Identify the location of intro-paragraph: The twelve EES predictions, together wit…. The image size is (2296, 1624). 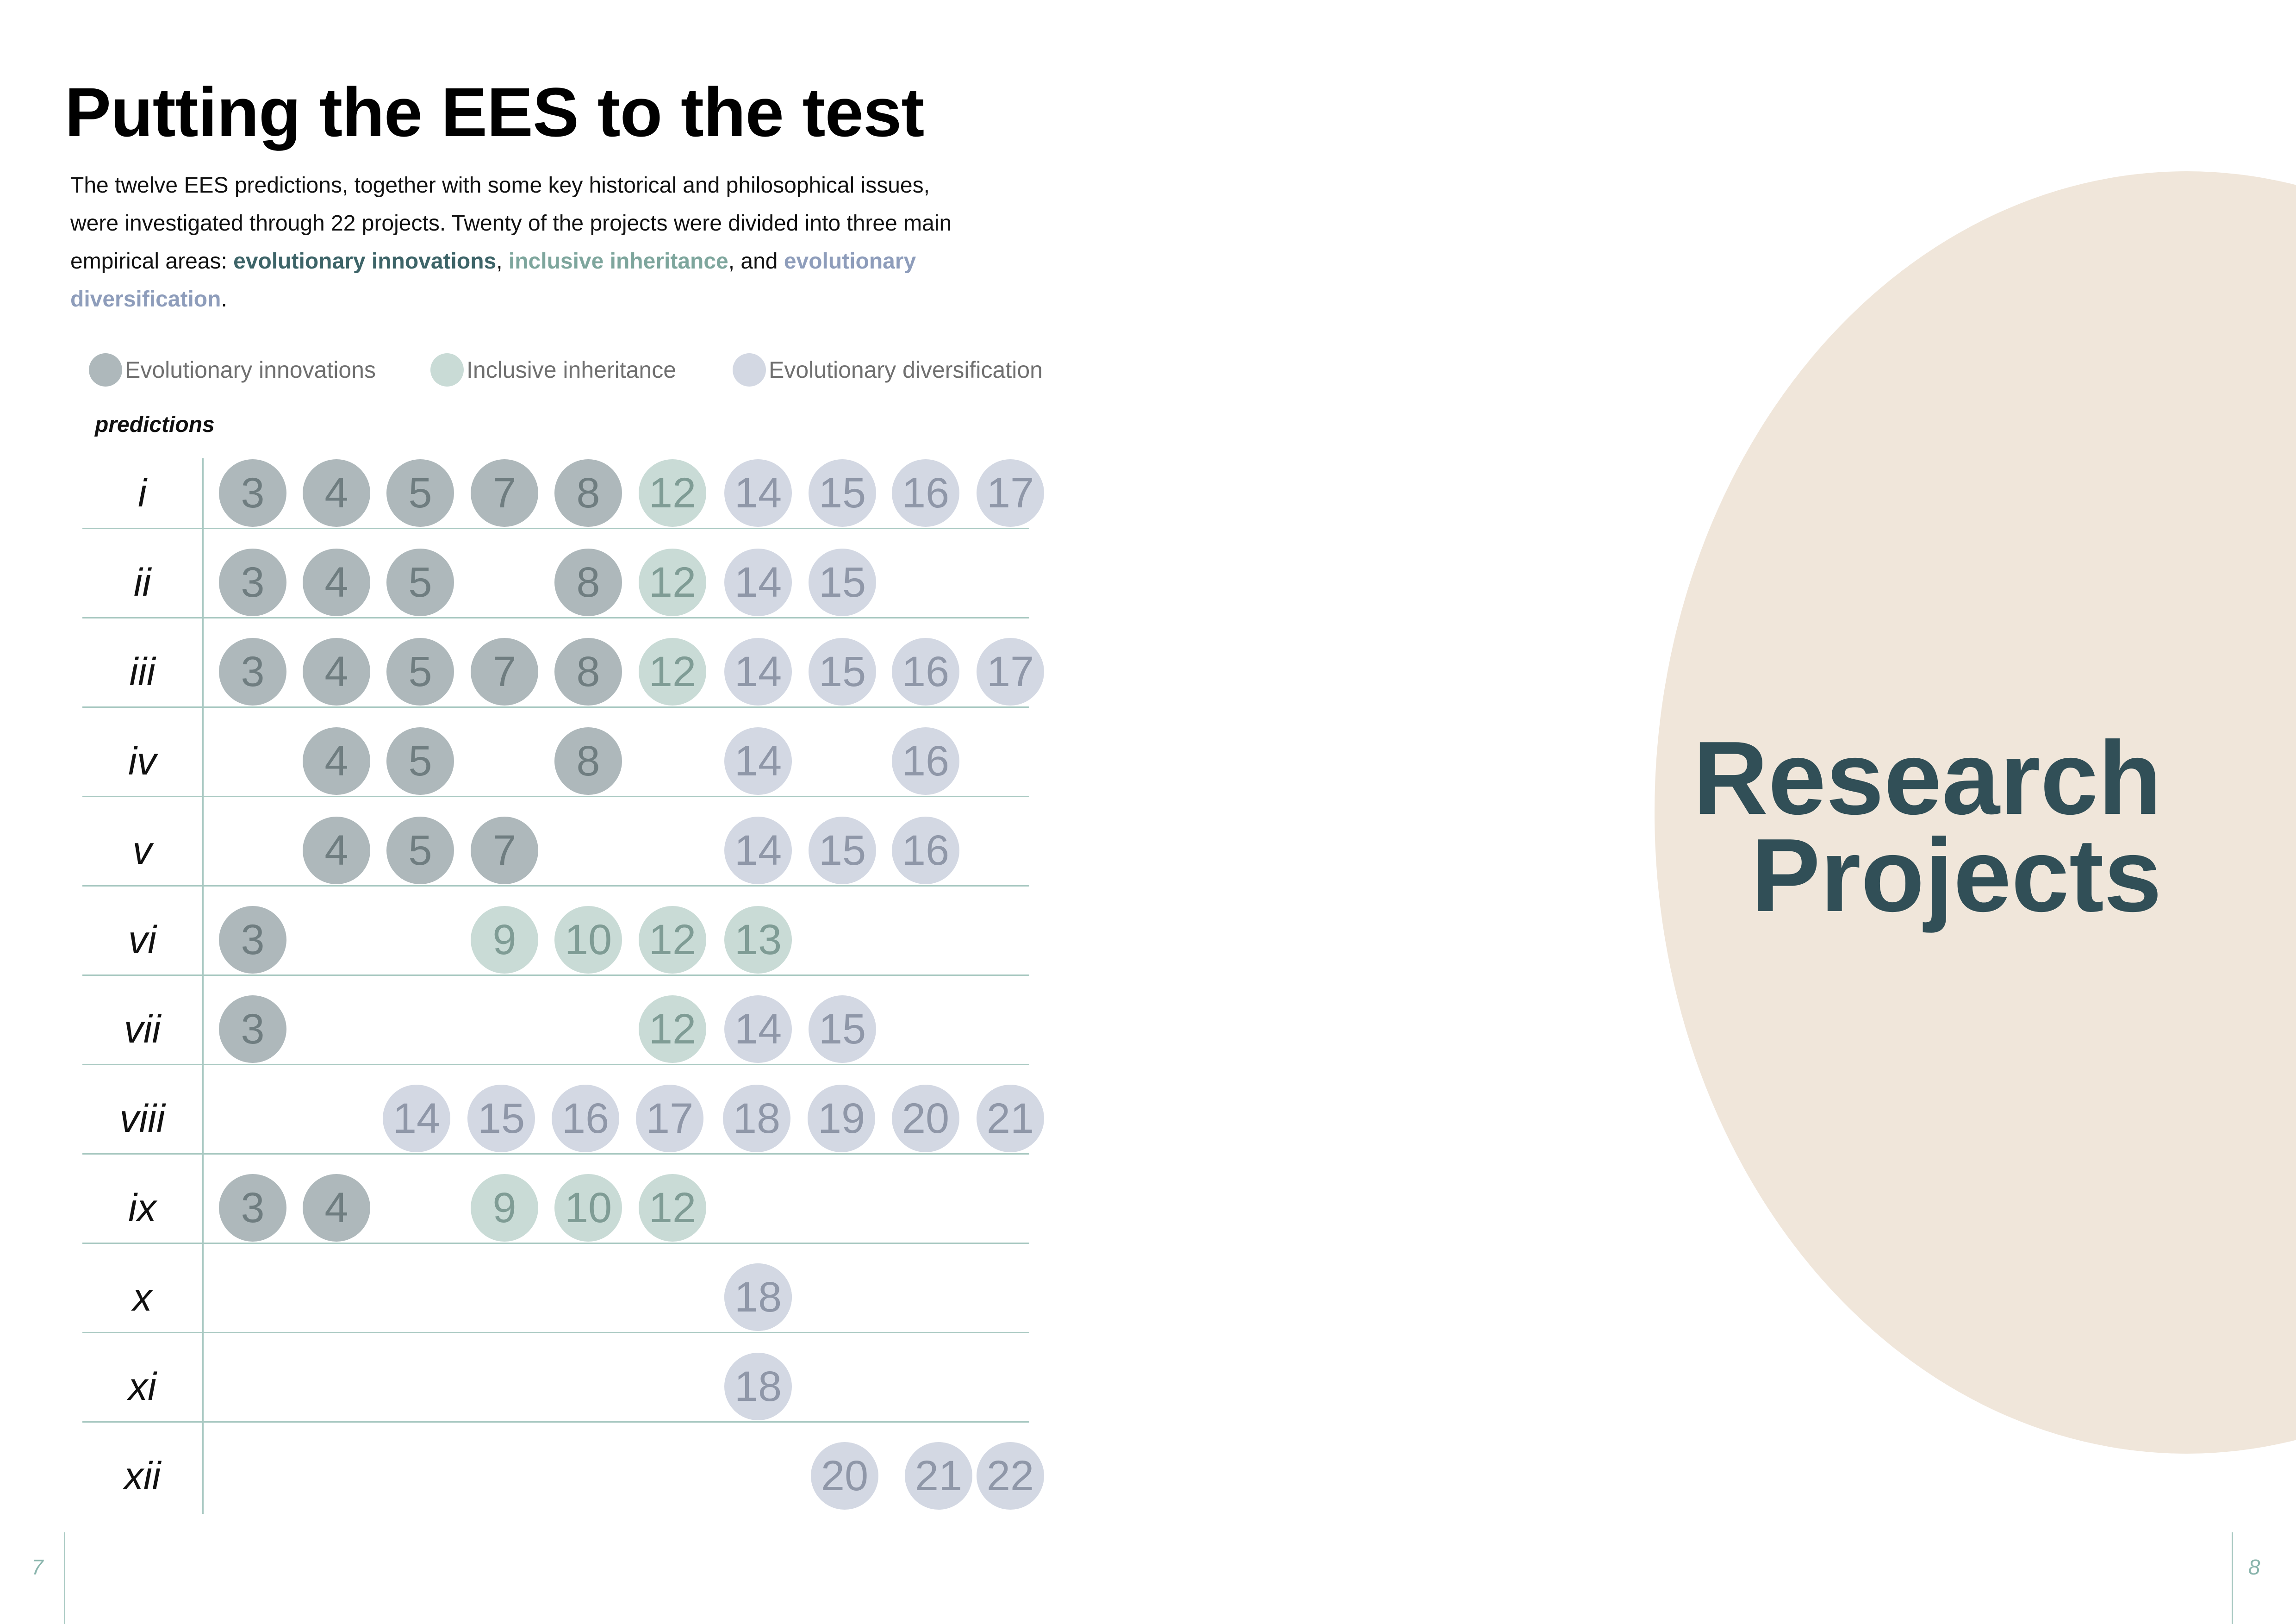
(523, 243).